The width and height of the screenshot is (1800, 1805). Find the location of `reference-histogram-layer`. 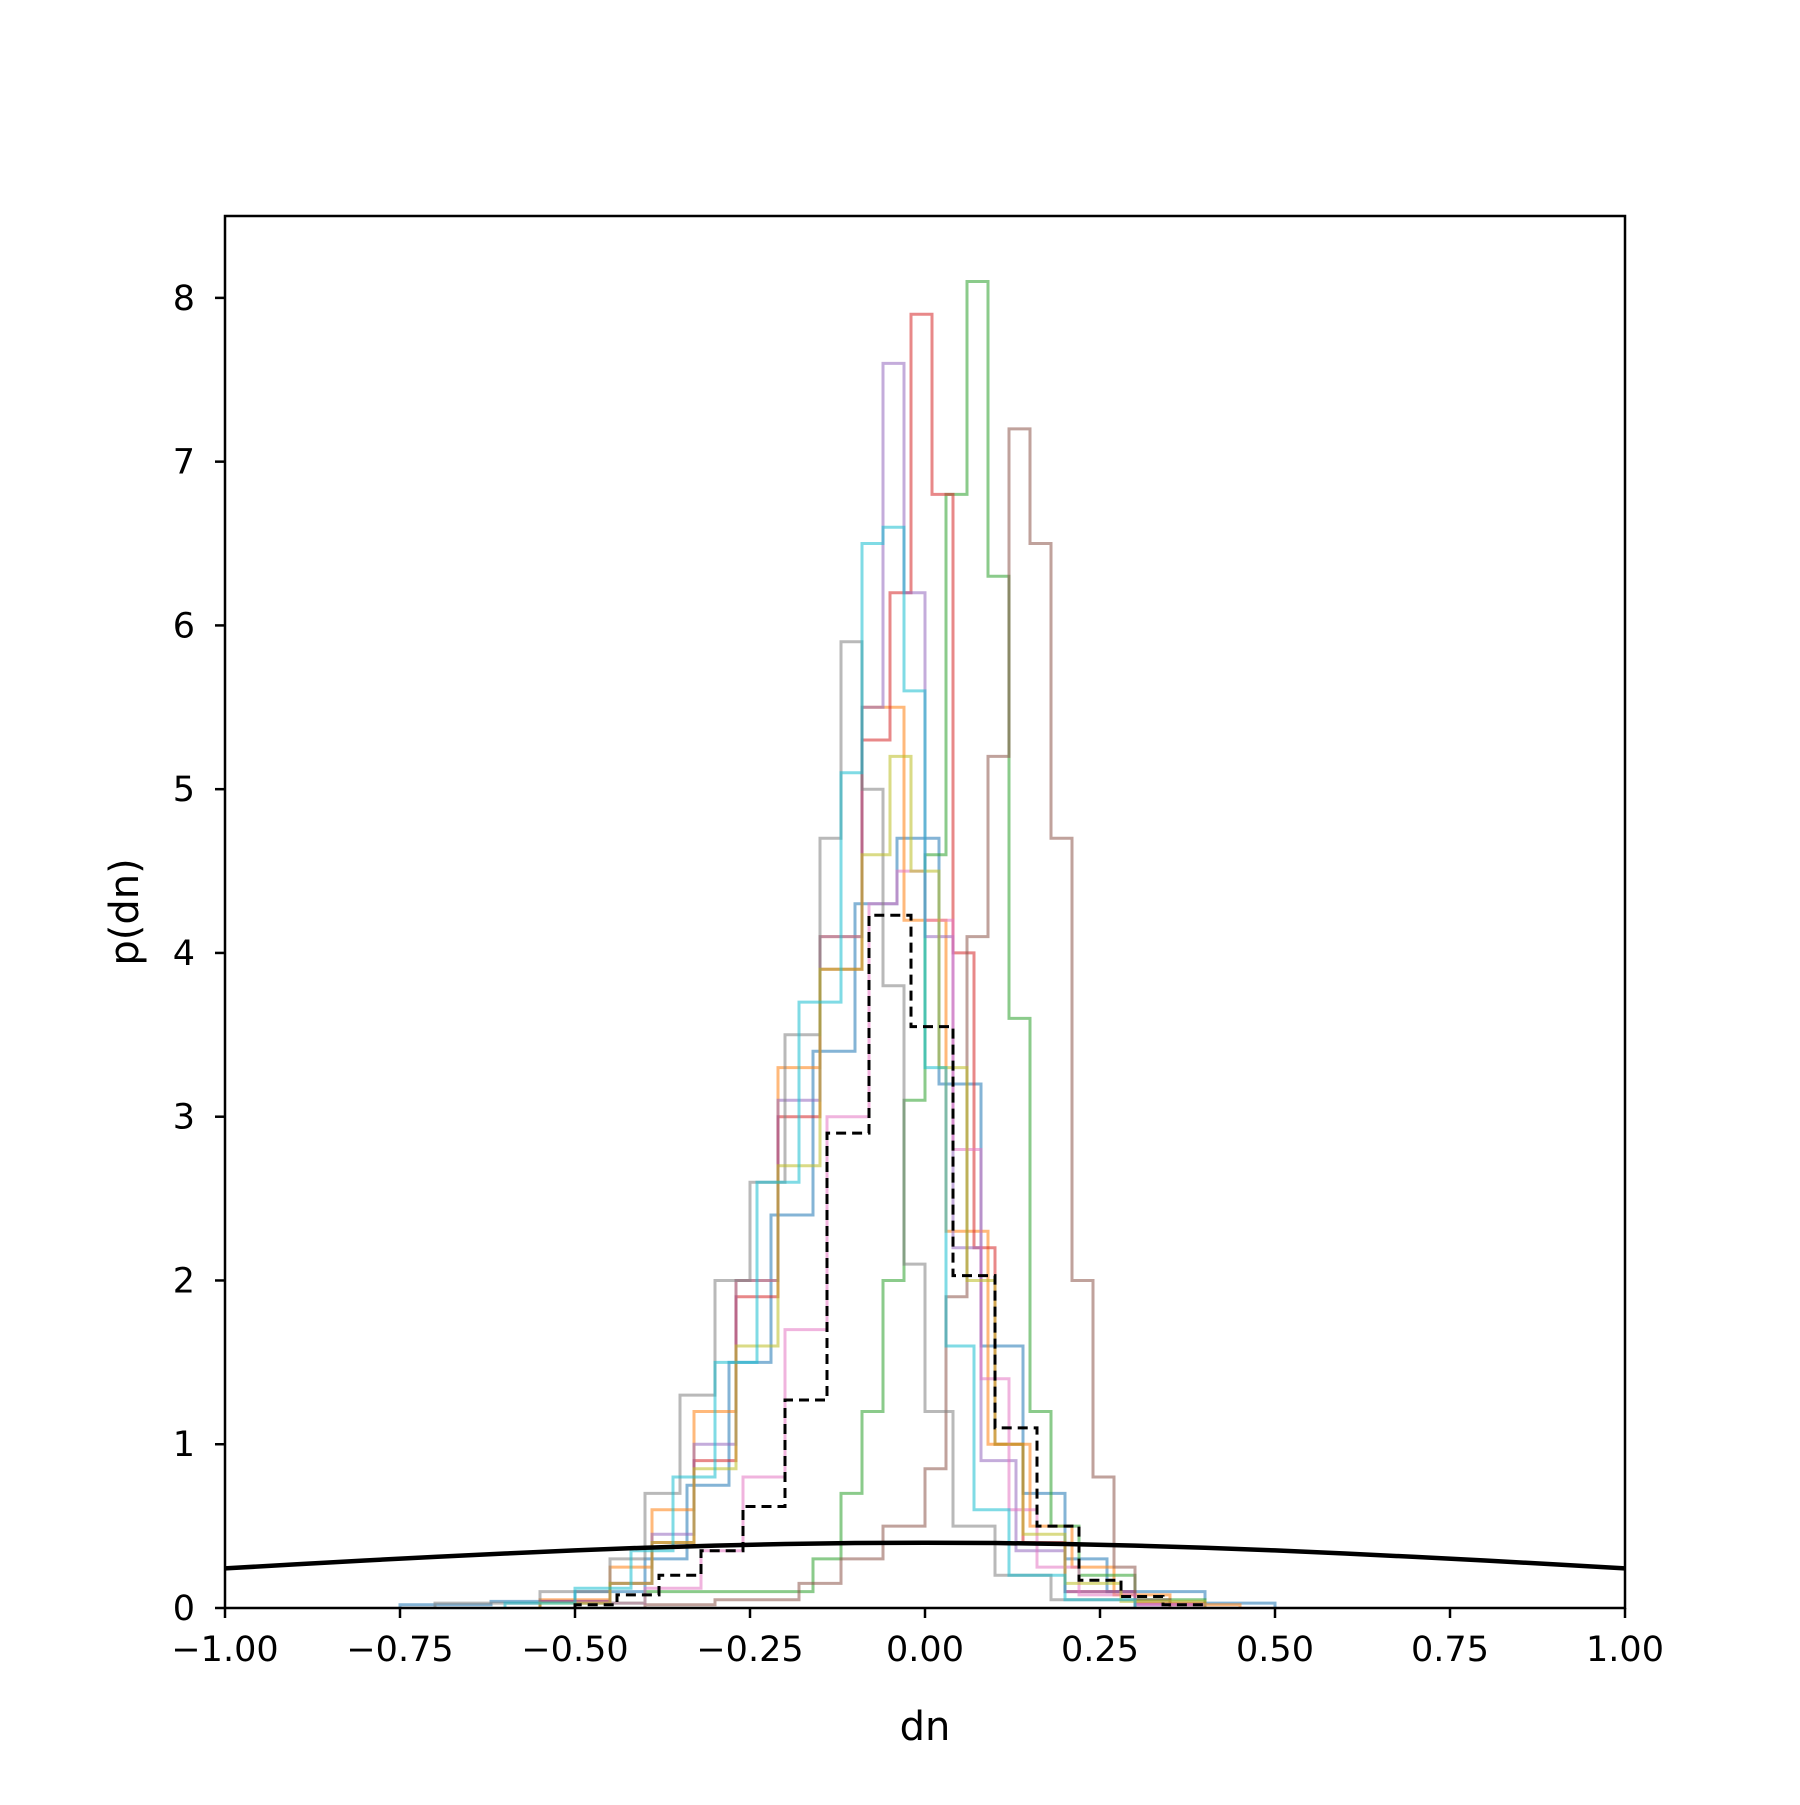

reference-histogram-layer is located at coordinates (890, 1260).